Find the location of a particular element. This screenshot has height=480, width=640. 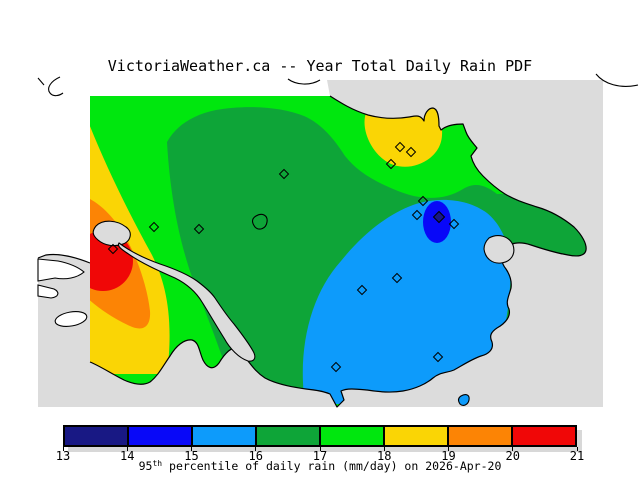

contour-15-16-southeast is located at coordinates (406, 301).